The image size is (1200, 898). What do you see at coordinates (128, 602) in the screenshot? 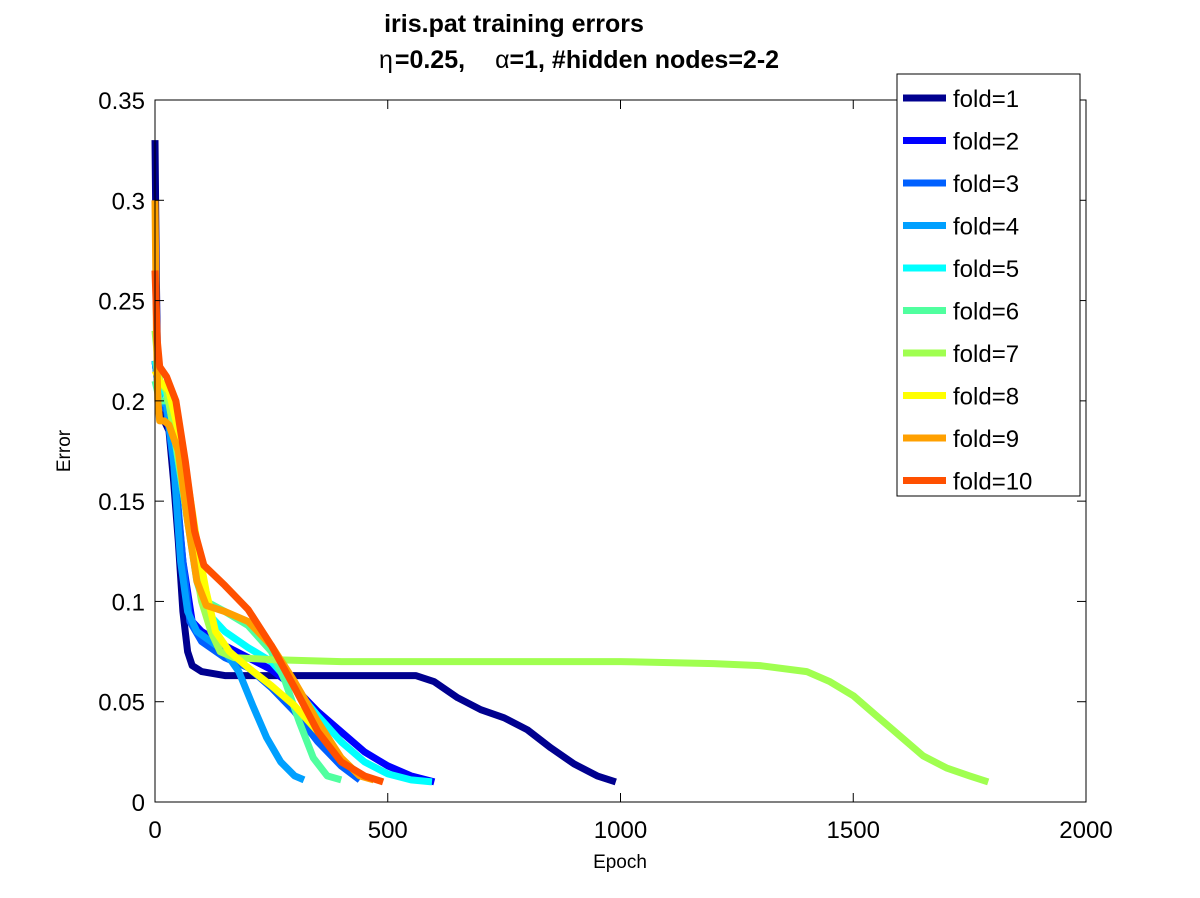
I see `y-tick-label: 0.1` at bounding box center [128, 602].